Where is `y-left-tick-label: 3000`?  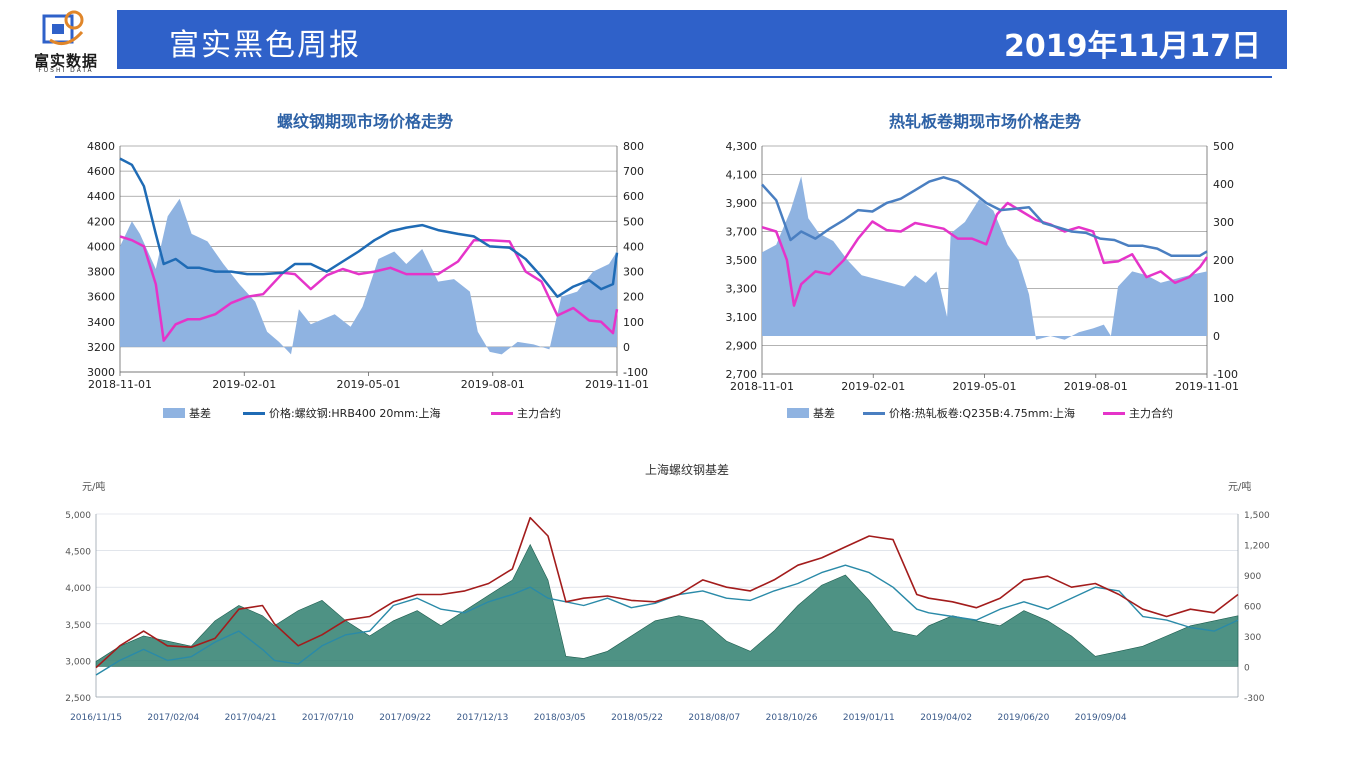 y-left-tick-label: 3000 is located at coordinates (101, 372).